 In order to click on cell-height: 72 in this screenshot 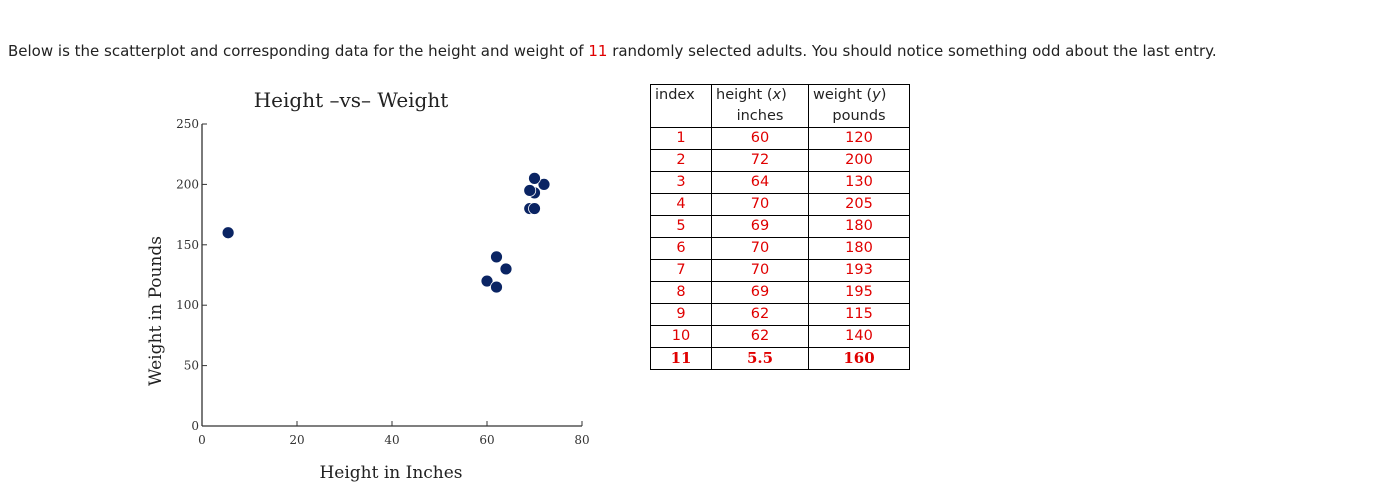, I will do `click(760, 160)`.